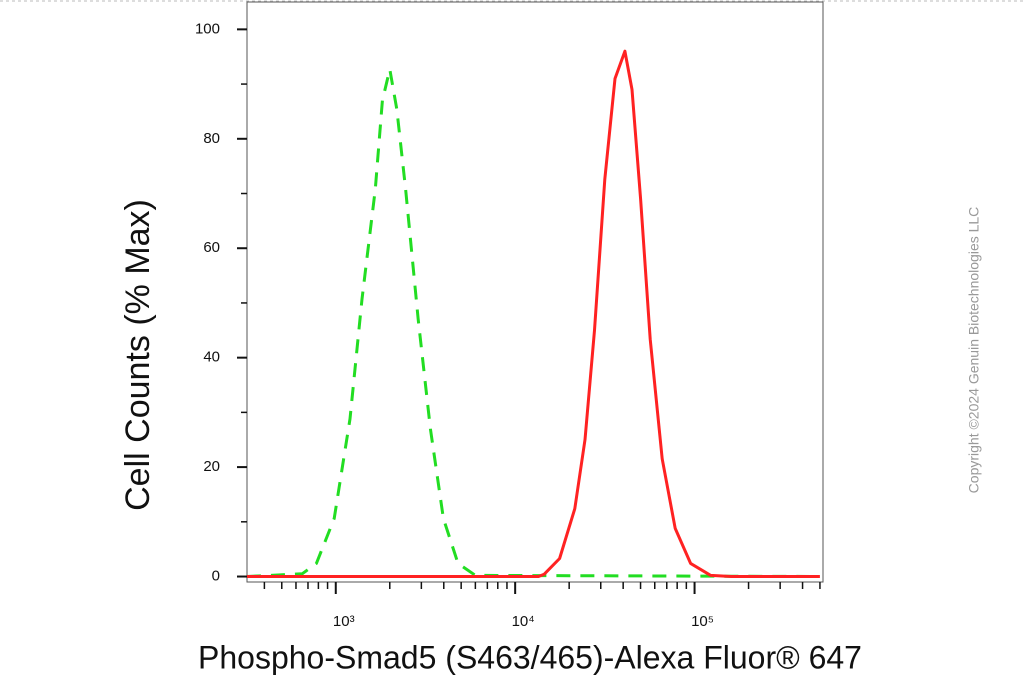 This screenshot has height=700, width=1026. Describe the element at coordinates (216, 575) in the screenshot. I see `y-tick-label: 0` at that location.